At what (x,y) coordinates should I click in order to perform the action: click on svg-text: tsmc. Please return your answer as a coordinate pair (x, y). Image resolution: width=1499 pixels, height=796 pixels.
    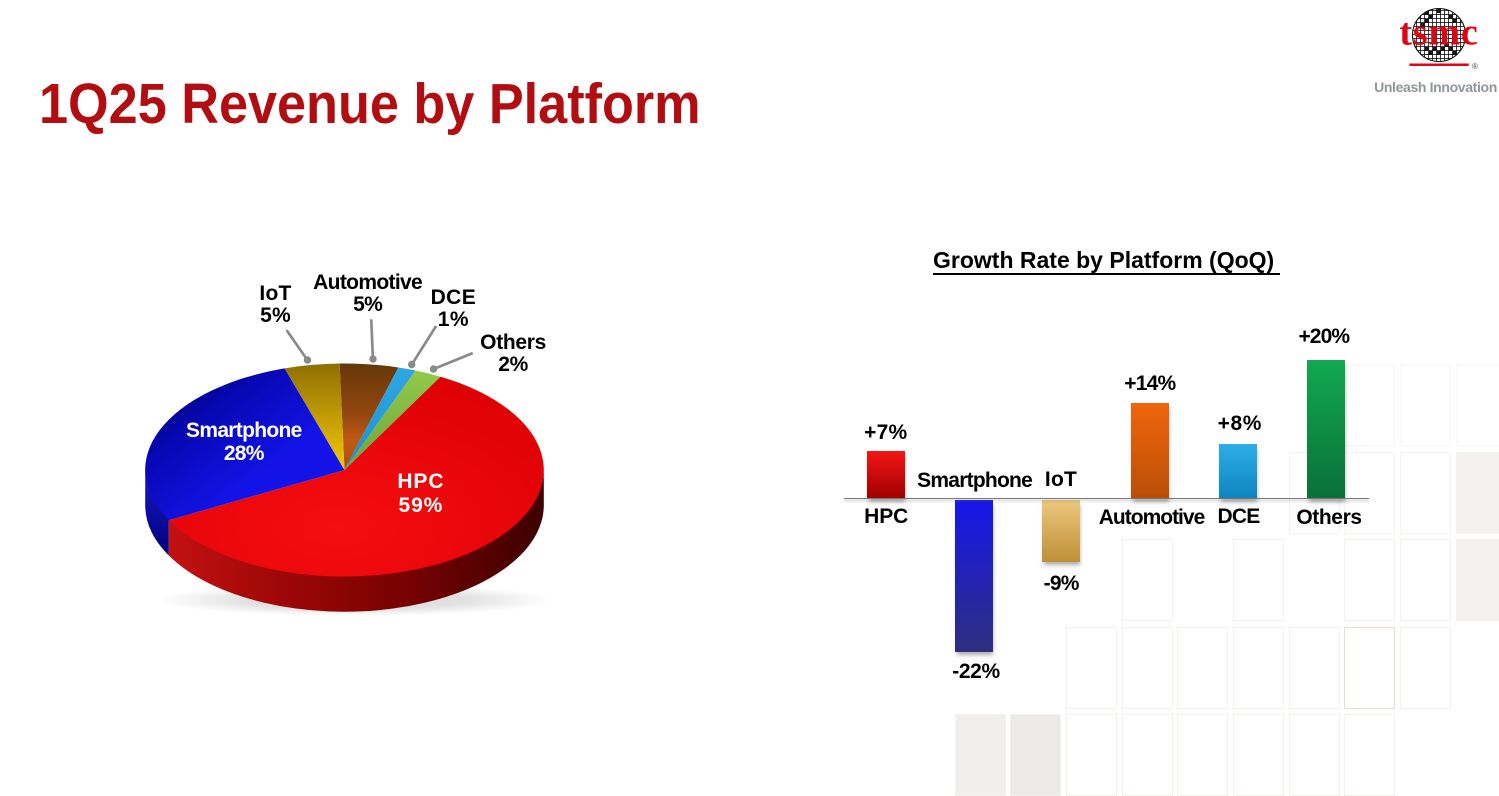
    Looking at the image, I should click on (1438, 33).